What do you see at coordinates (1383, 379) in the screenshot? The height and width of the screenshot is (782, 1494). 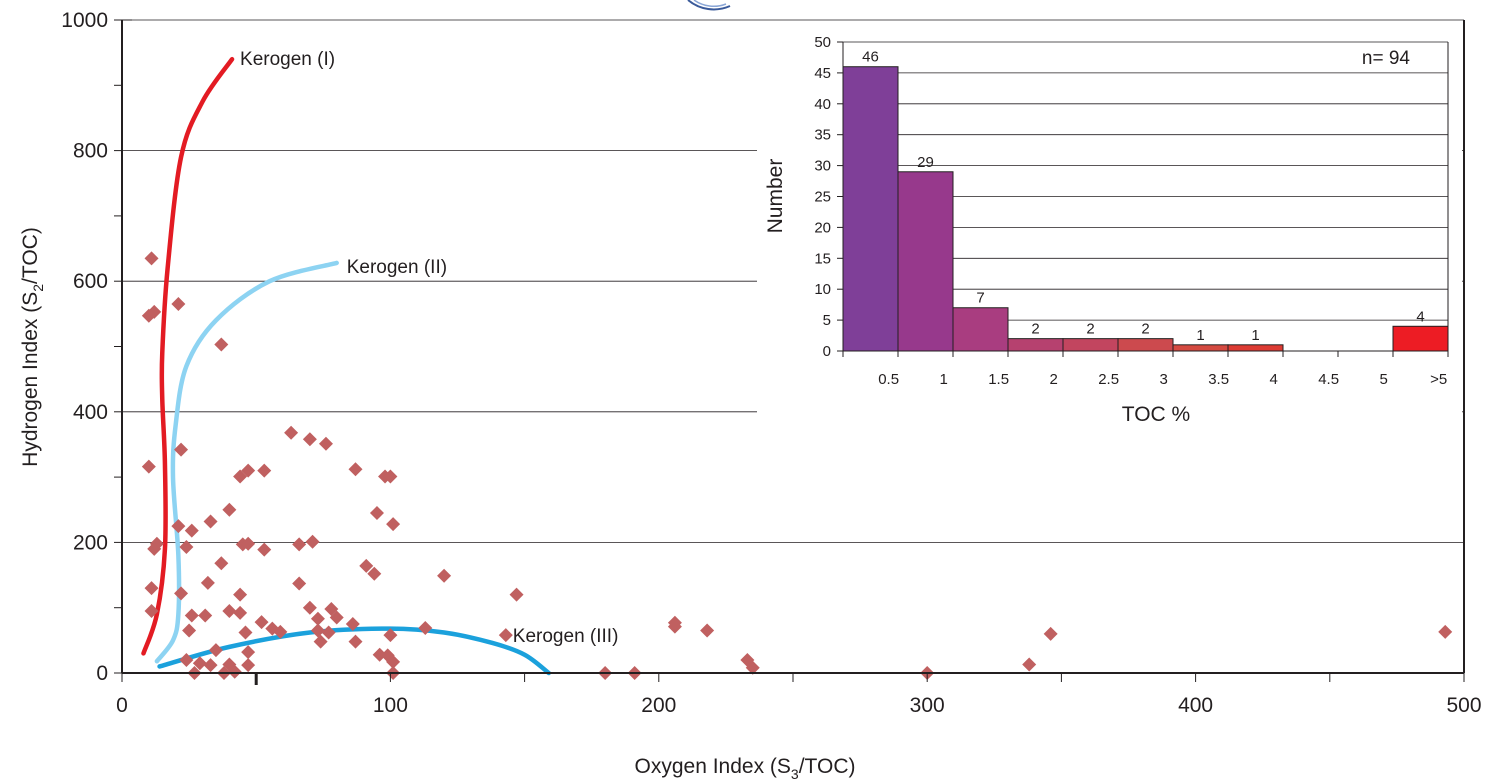 I see `inset-x-tick-label: 5` at bounding box center [1383, 379].